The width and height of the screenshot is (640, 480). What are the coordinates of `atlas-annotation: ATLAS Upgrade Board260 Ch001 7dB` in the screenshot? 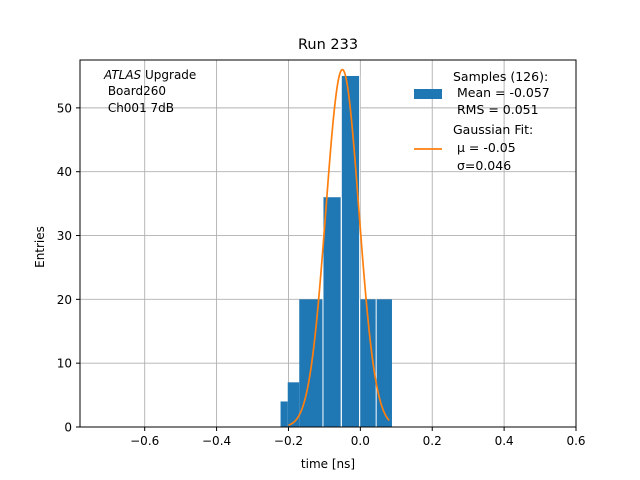 It's located at (149, 91).